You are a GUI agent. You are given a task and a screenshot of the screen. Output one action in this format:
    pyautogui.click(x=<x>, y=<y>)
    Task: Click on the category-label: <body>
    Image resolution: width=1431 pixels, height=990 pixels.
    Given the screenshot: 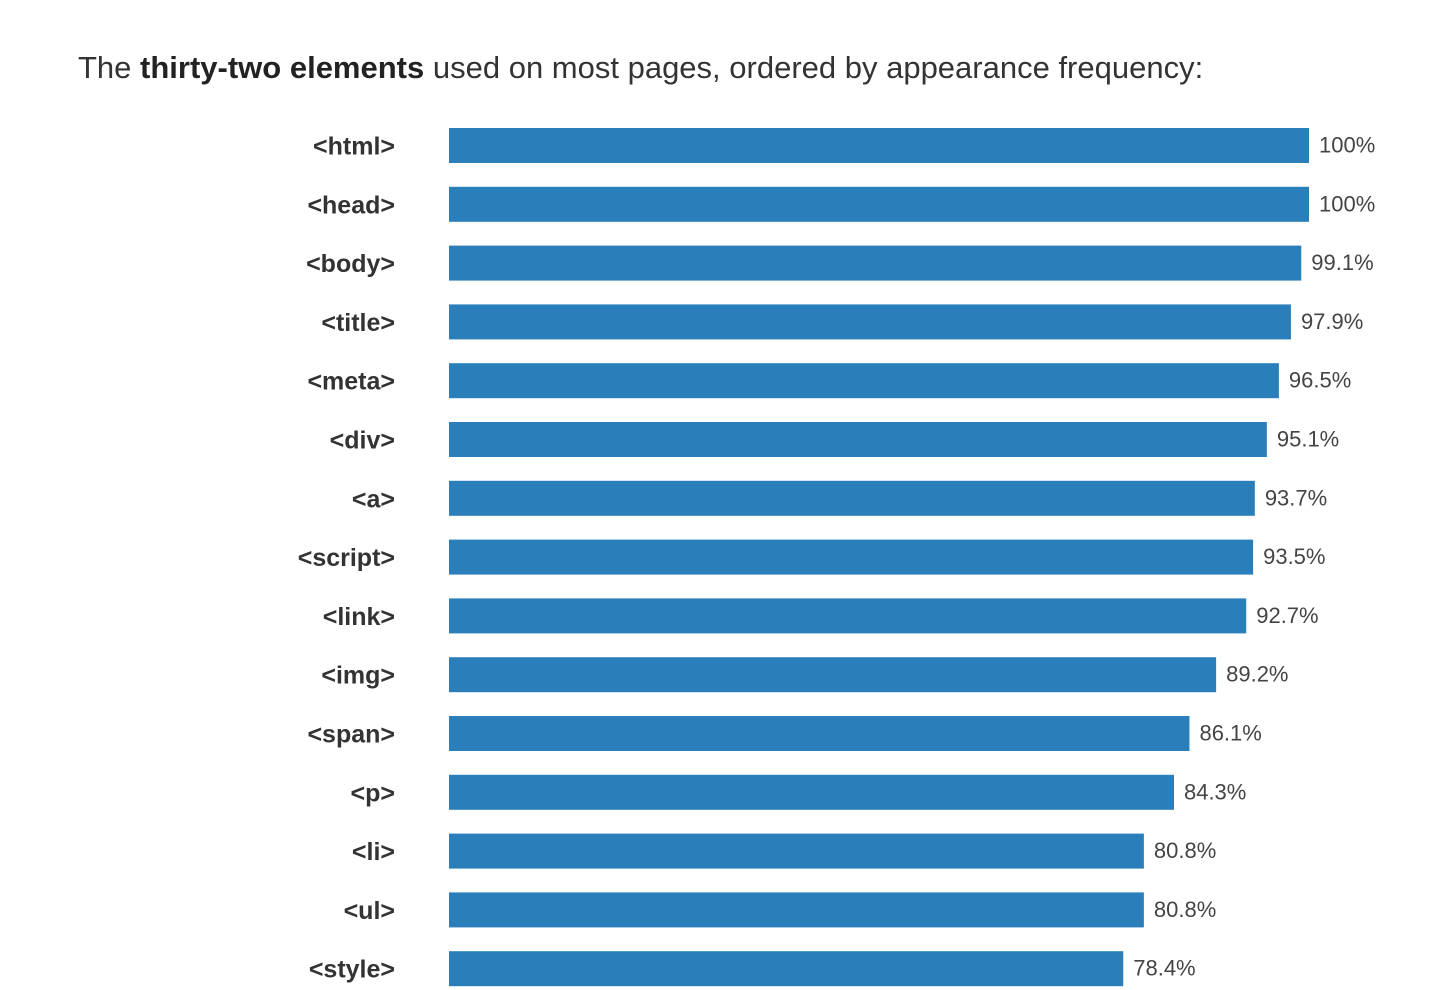 What is the action you would take?
    pyautogui.click(x=350, y=264)
    